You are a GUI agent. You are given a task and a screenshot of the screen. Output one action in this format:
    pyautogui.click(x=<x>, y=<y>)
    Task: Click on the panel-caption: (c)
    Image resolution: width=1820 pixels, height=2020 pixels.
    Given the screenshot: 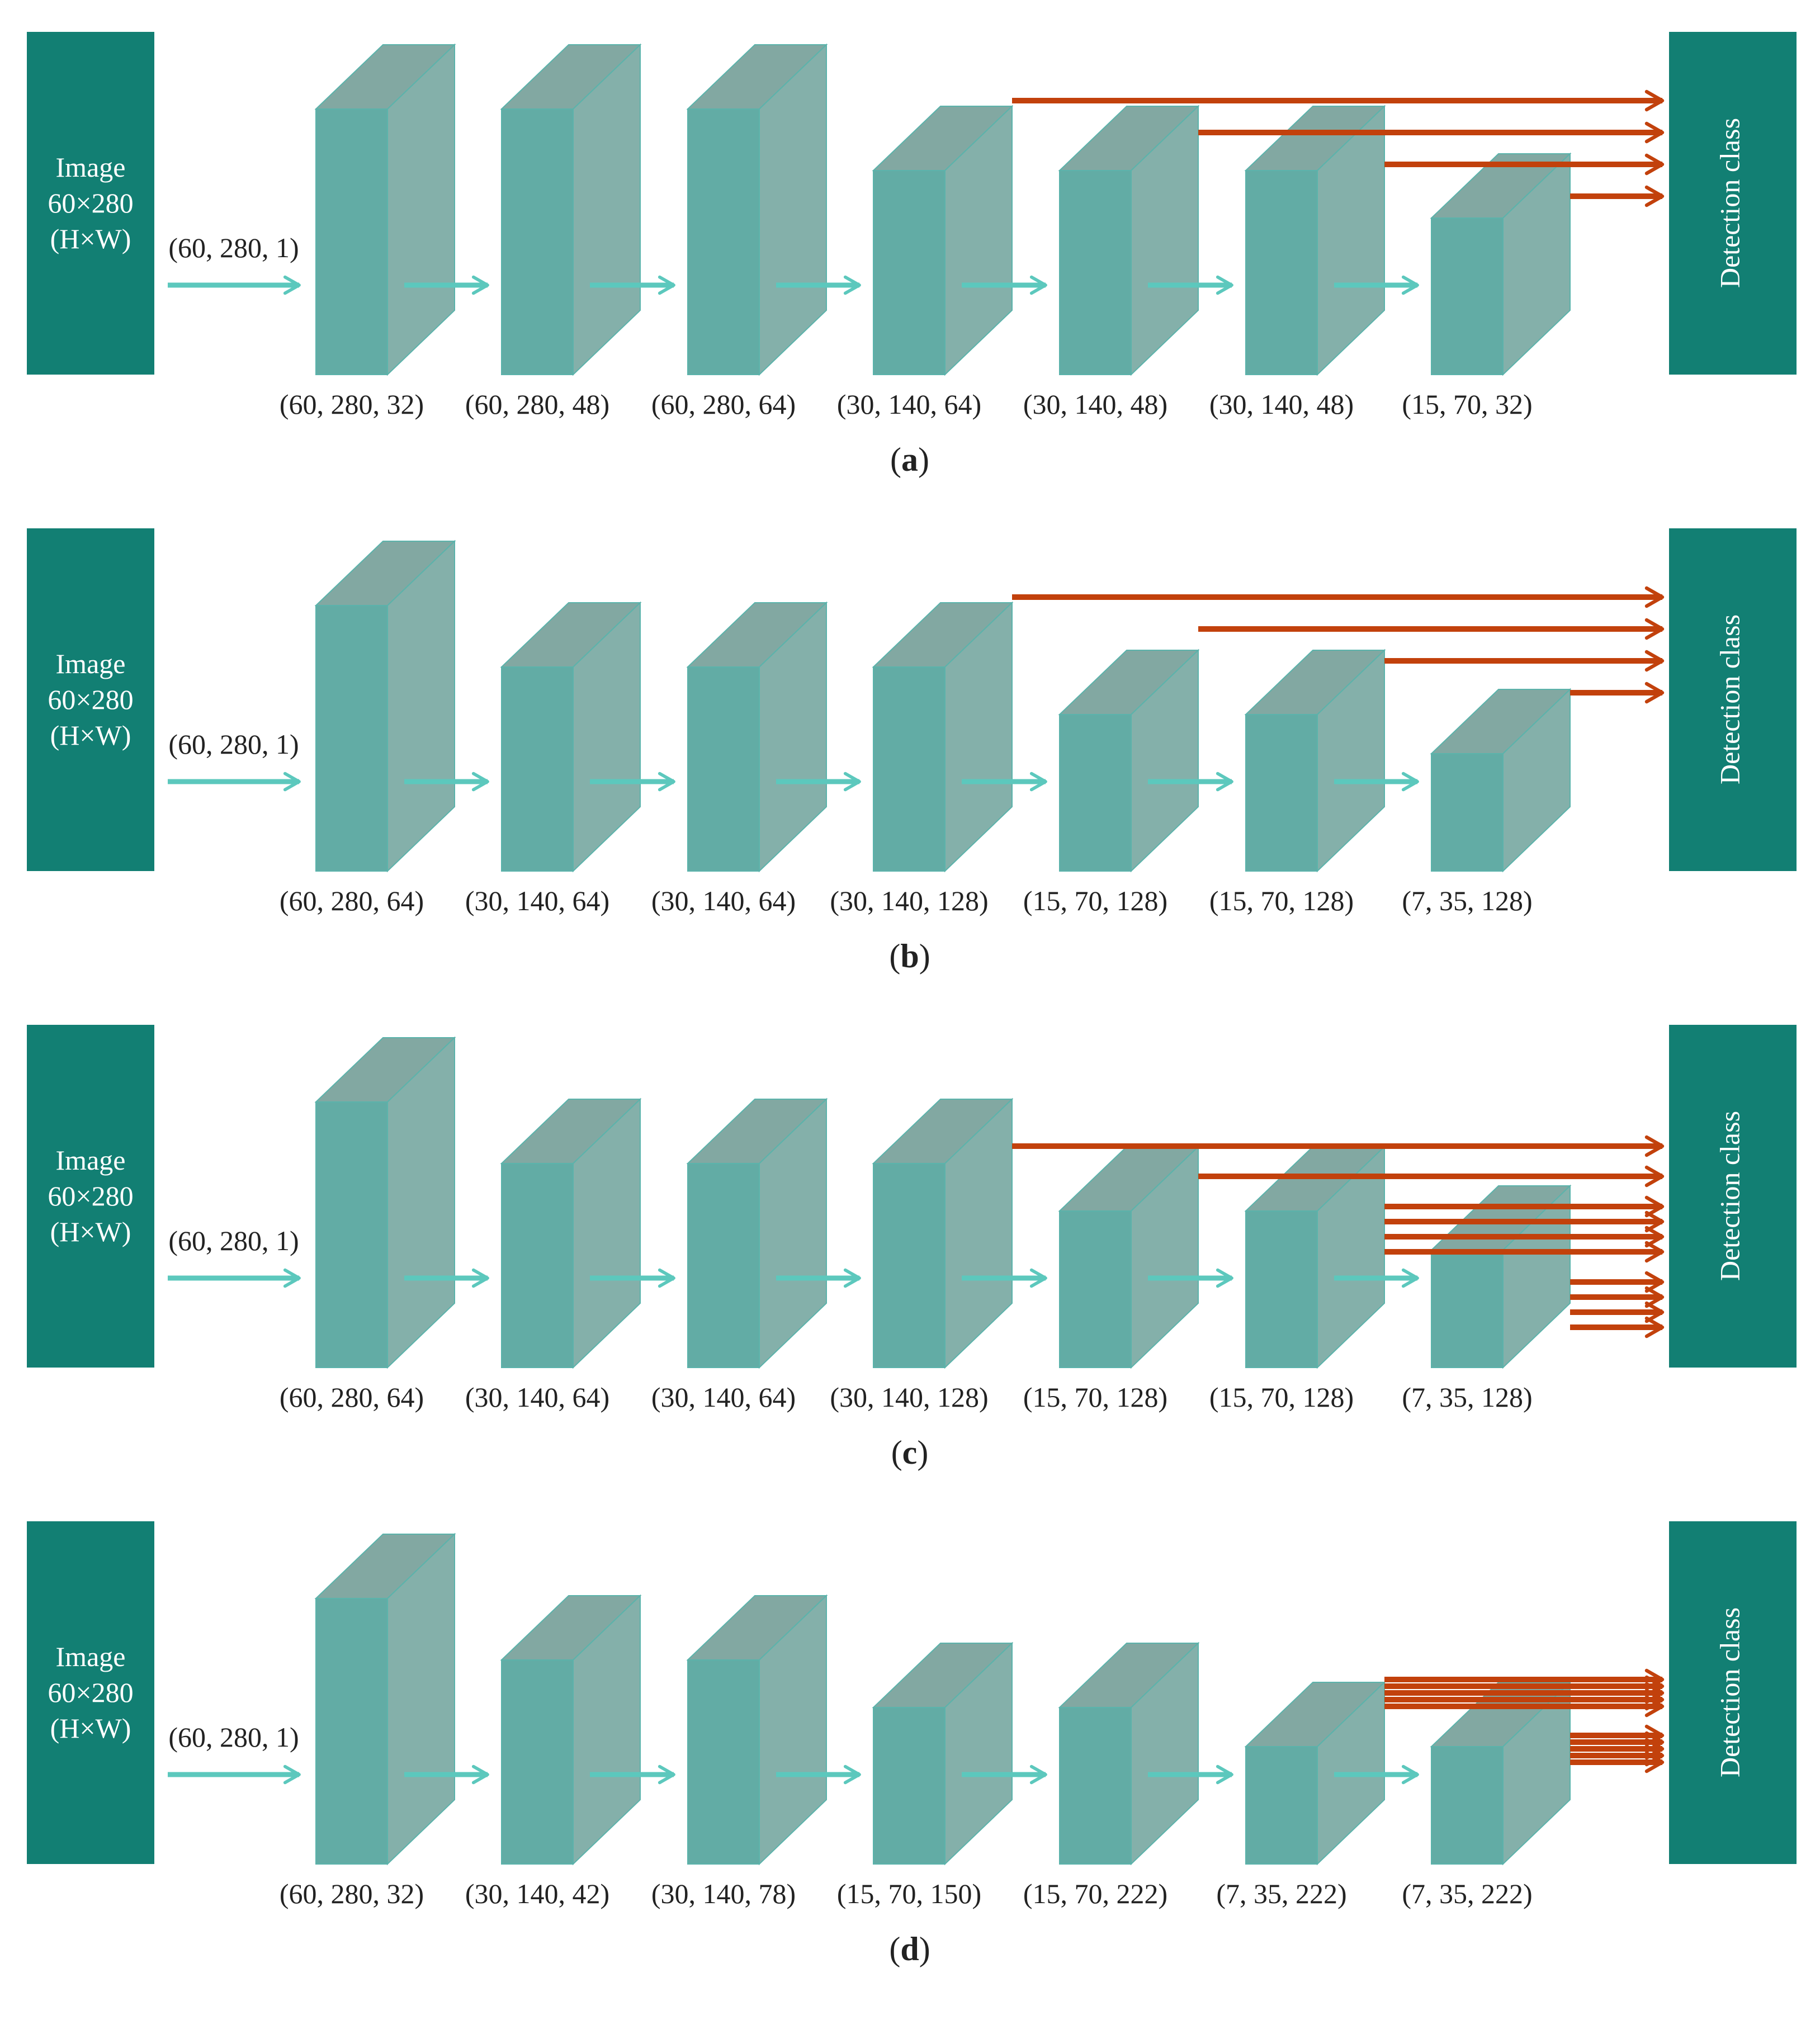 What is the action you would take?
    pyautogui.click(x=910, y=1452)
    